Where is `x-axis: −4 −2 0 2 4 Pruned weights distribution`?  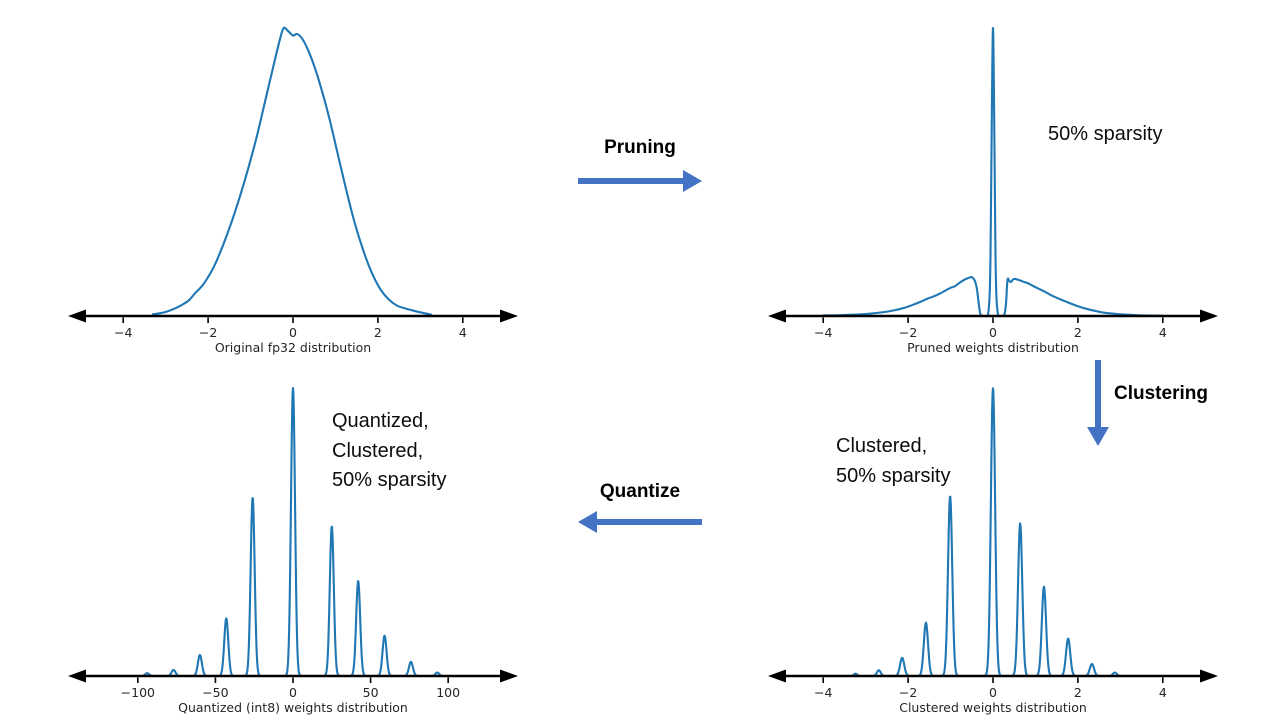
x-axis: −4 −2 0 2 4 Pruned weights distribution is located at coordinates (993, 332).